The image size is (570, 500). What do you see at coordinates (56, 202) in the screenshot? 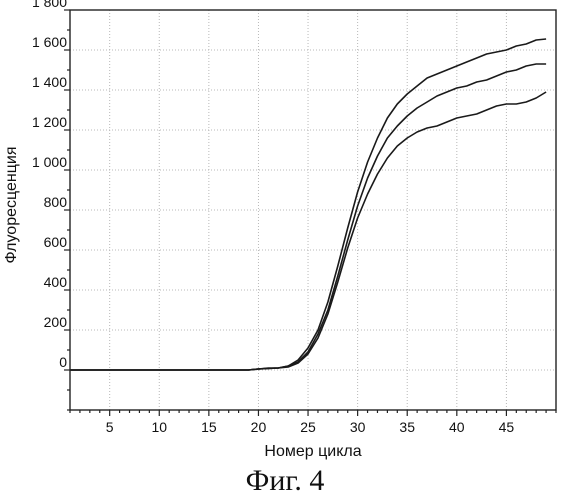
I see `y-tick-label: 800` at bounding box center [56, 202].